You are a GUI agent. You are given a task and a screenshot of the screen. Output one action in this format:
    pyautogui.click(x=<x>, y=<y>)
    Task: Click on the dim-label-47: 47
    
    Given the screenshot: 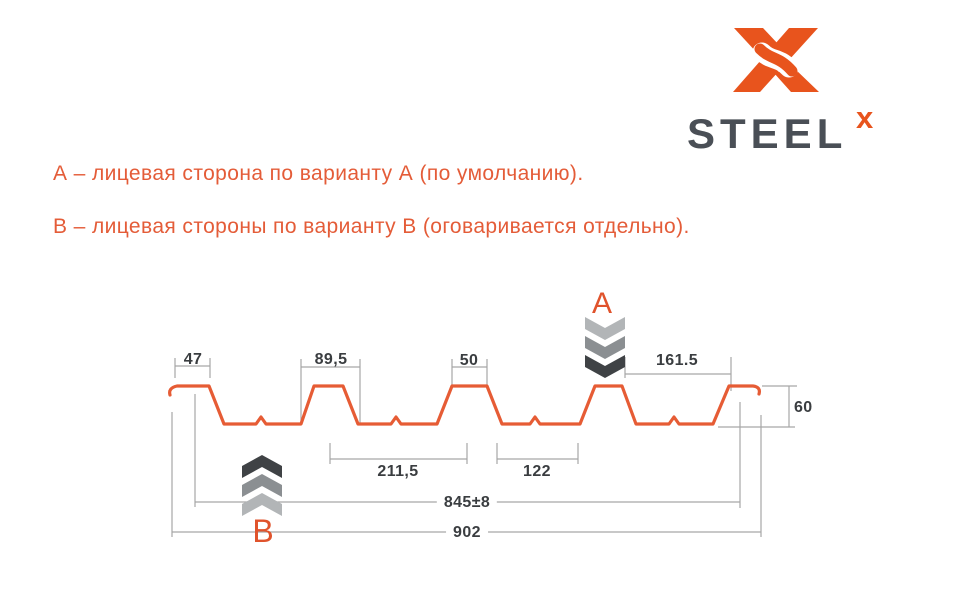 What is the action you would take?
    pyautogui.click(x=193, y=359)
    